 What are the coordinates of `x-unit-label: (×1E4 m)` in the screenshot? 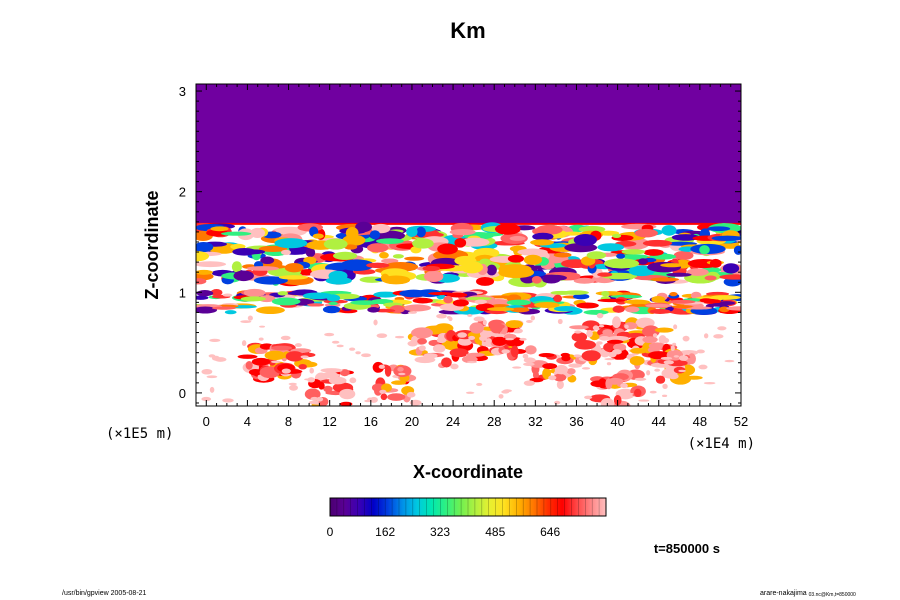 It's located at (721, 444).